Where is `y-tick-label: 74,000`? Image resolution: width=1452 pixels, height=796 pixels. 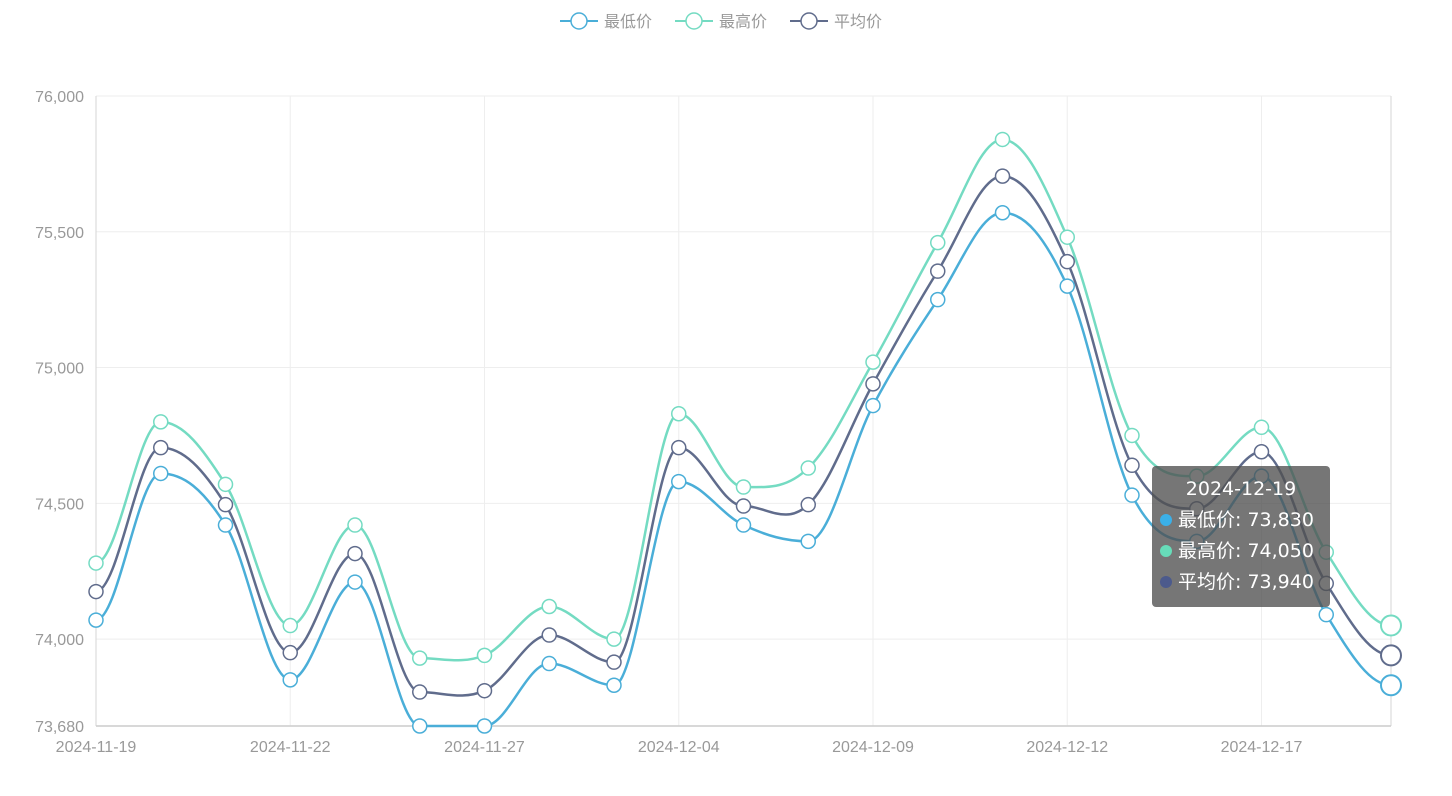
y-tick-label: 74,000 is located at coordinates (59, 640).